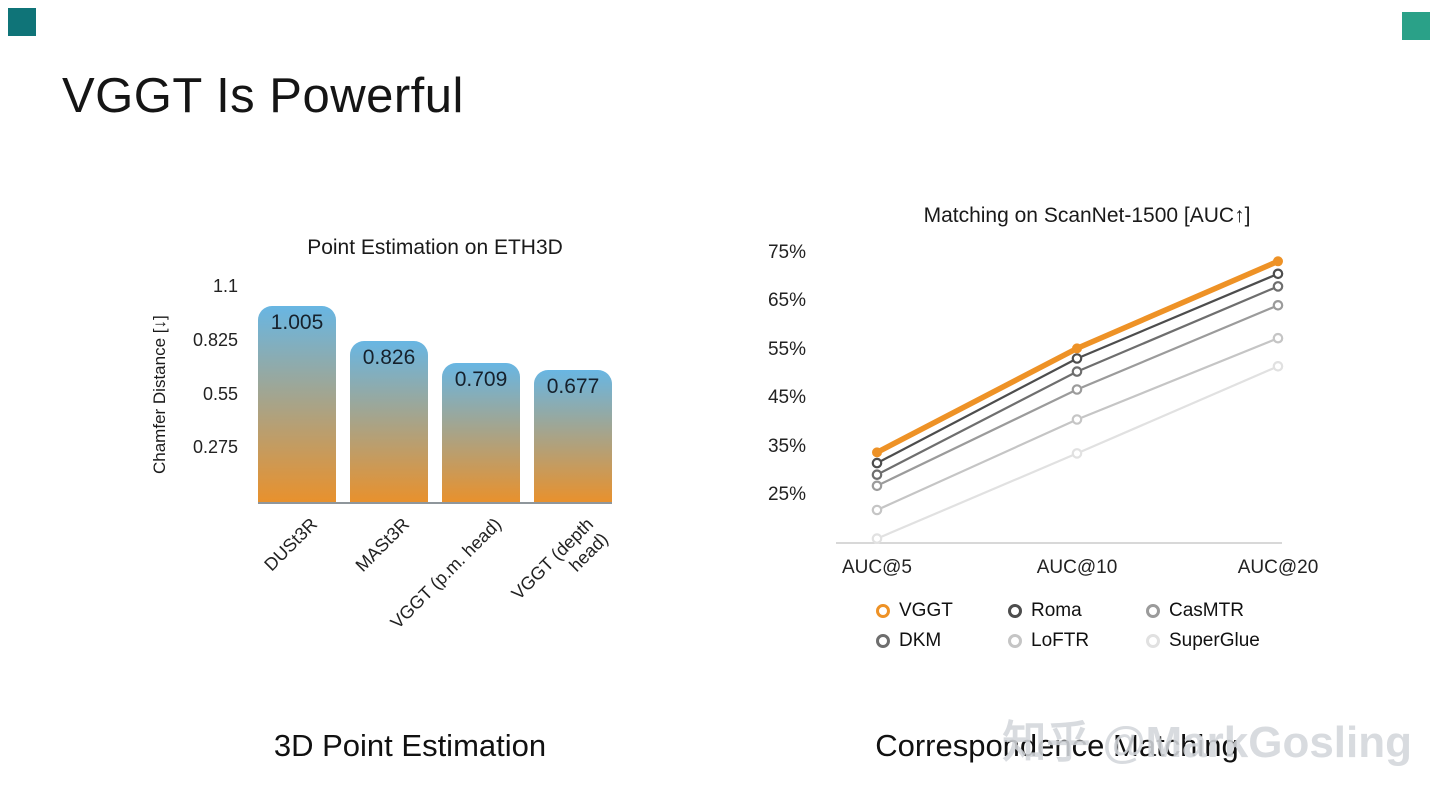  What do you see at coordinates (1015, 641) in the screenshot?
I see `legend-marker-LoFTR` at bounding box center [1015, 641].